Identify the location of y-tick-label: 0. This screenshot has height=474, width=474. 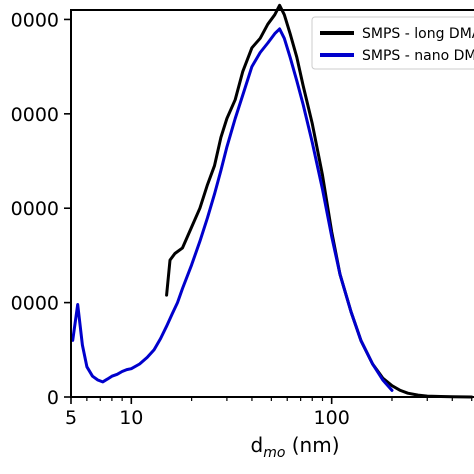
(53, 398).